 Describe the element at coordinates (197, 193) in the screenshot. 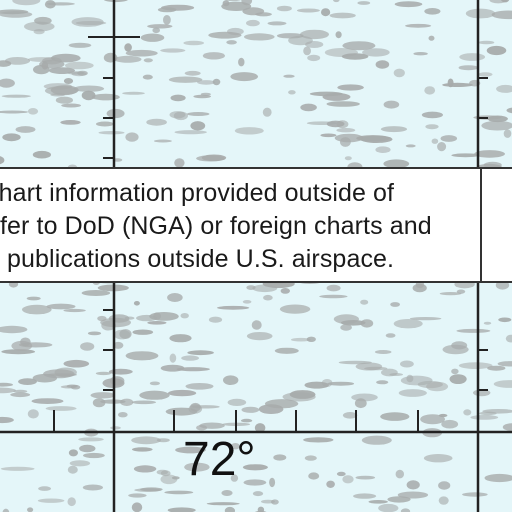

I see `note-line-1: chart information provided outside of` at that location.